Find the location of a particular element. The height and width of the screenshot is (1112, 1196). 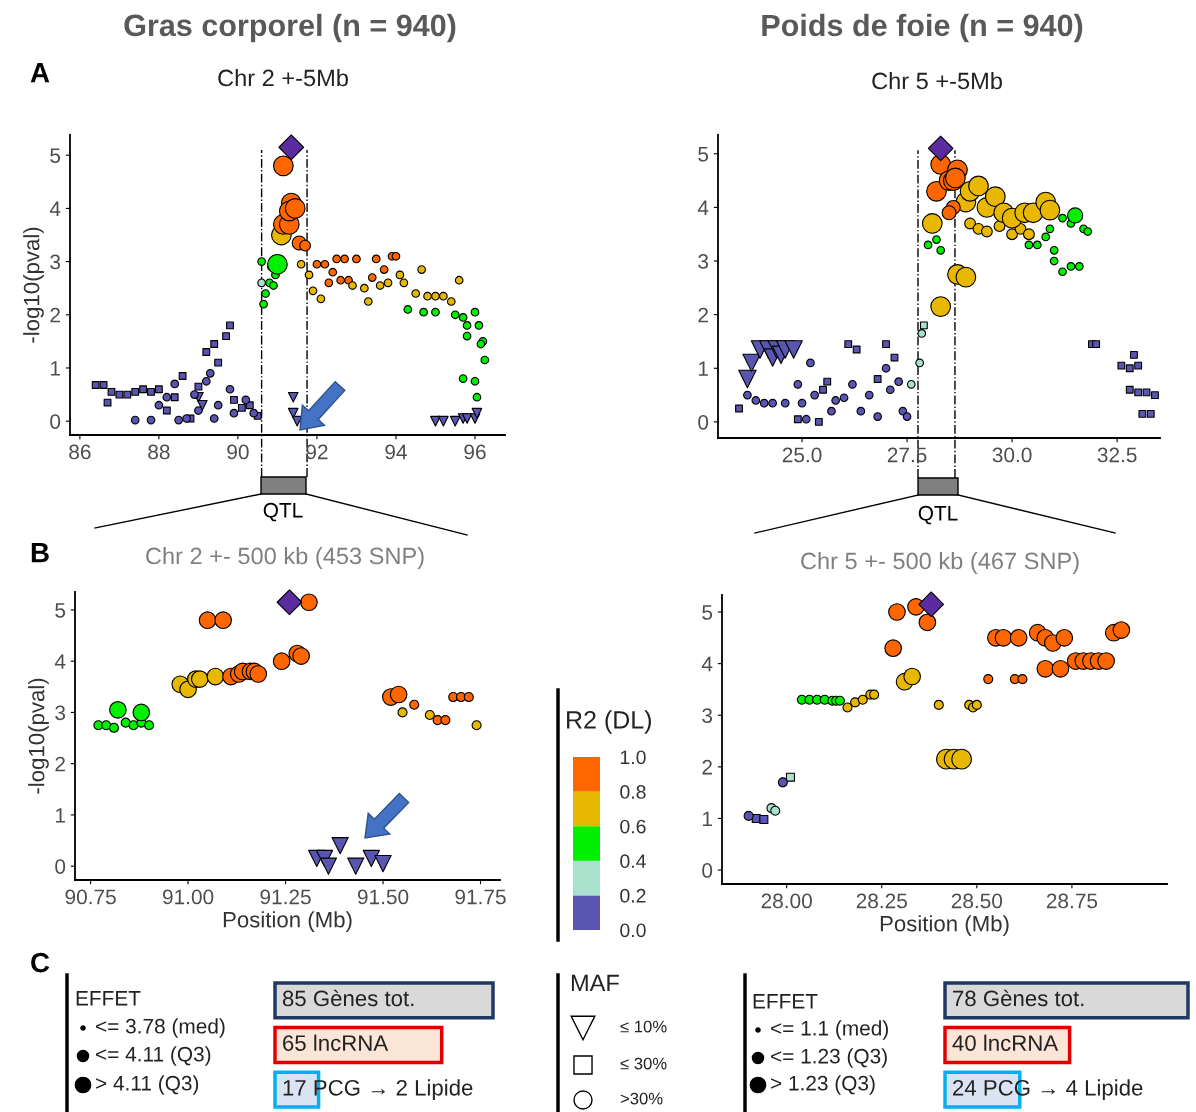

x-tick-label: 28.75 is located at coordinates (1072, 901).